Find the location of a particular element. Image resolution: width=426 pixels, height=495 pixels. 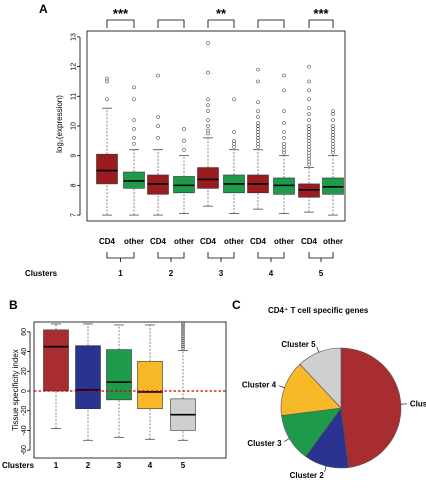

bracket-cluster-5: *** is located at coordinates (321, 17).